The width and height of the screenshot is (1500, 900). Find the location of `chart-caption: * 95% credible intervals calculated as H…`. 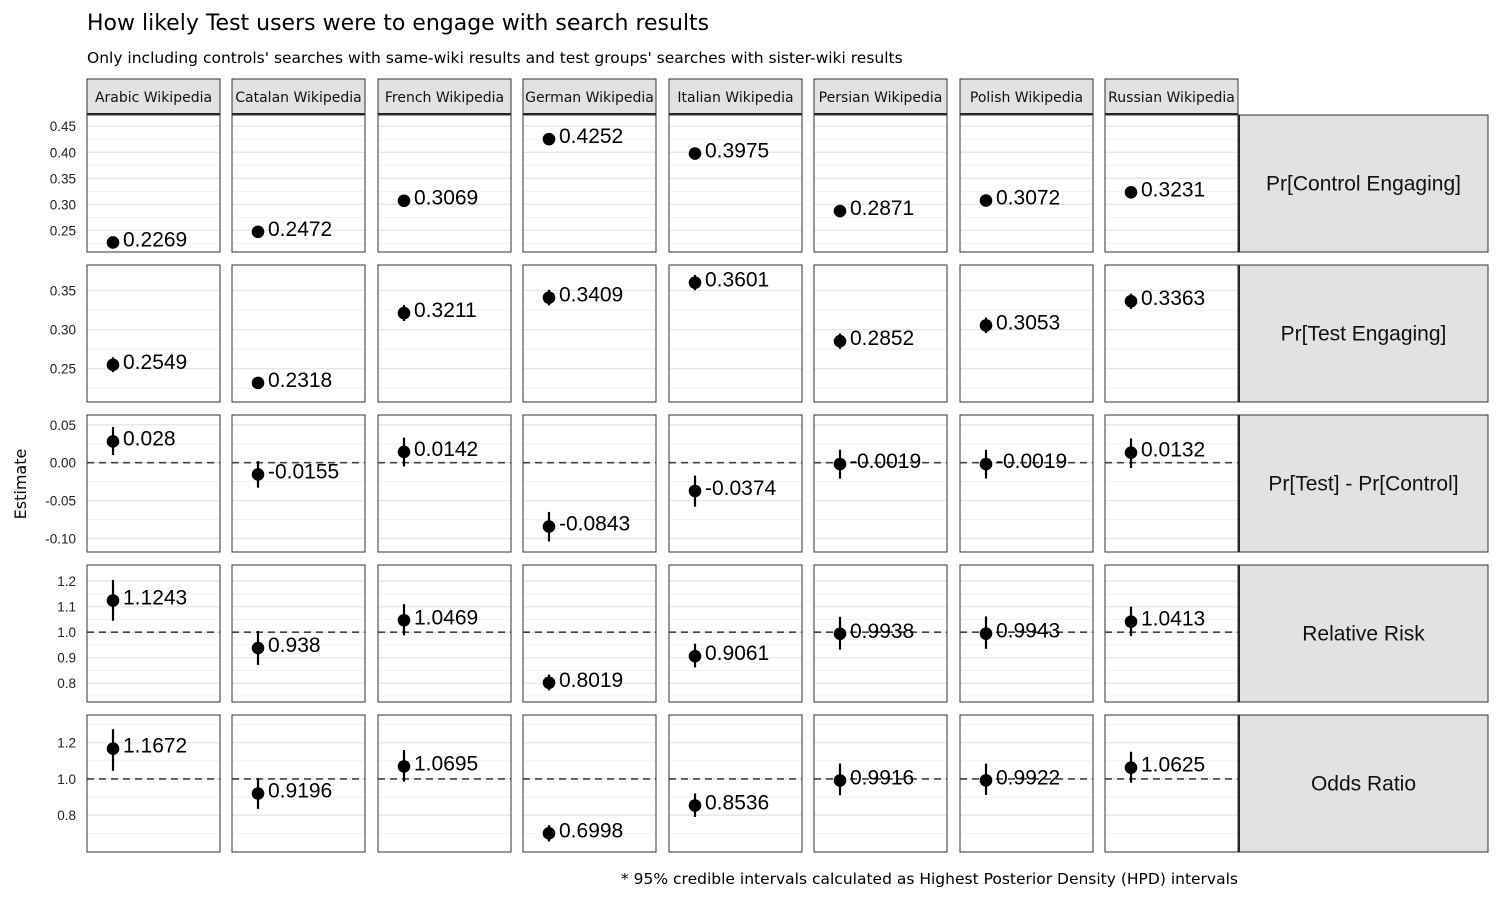

chart-caption: * 95% credible intervals calculated as H… is located at coordinates (929, 879).